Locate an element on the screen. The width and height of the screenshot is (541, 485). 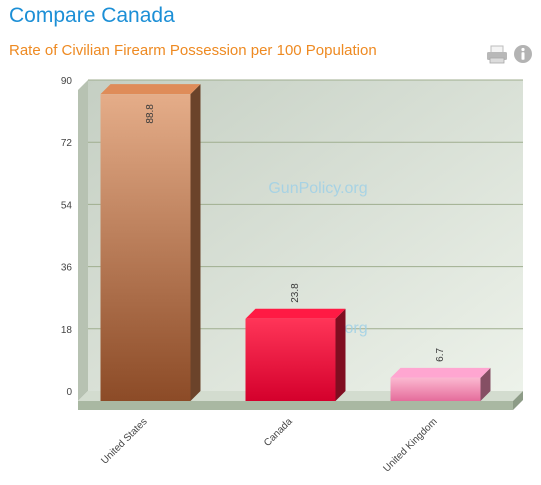
info-icon is located at coordinates (523, 54).